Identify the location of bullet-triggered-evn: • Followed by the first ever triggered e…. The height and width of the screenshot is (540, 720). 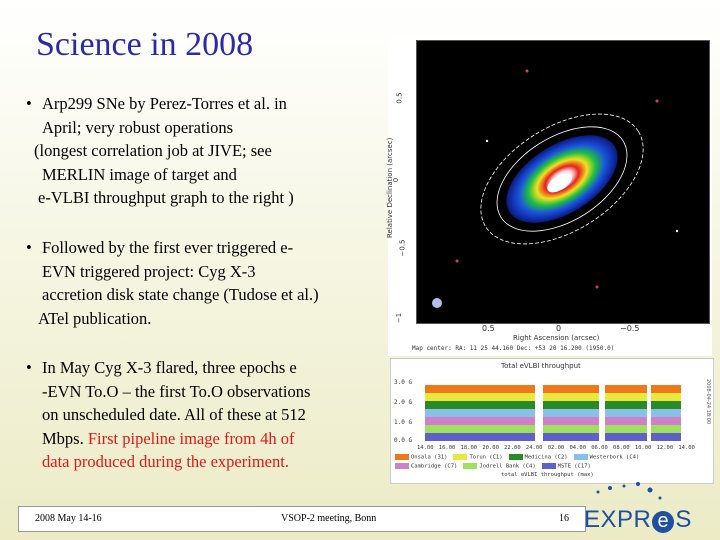
(202, 283).